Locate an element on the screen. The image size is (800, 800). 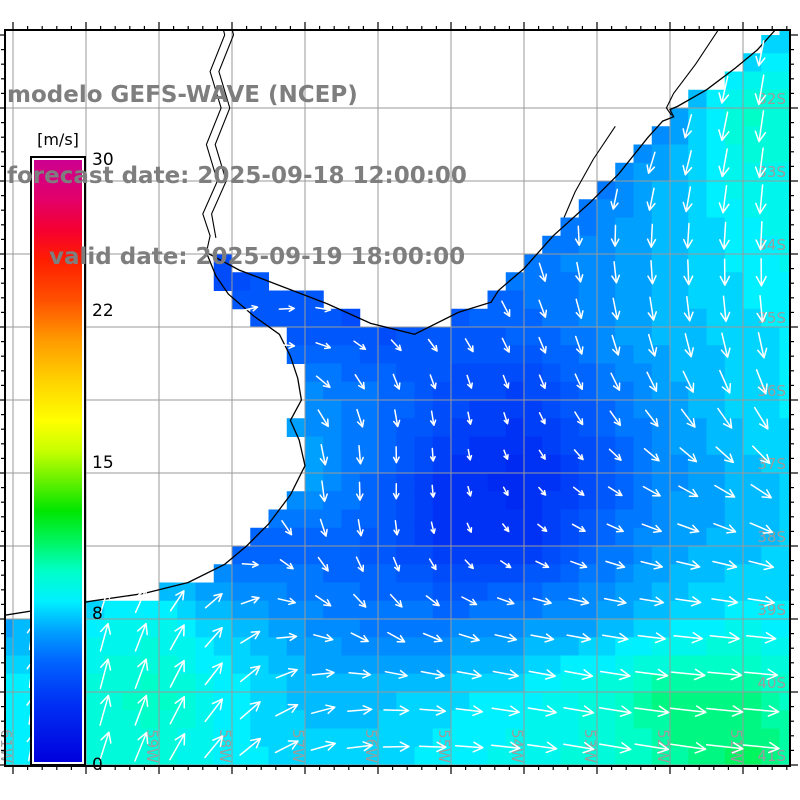
lat-label: 40S is located at coordinates (771, 683).